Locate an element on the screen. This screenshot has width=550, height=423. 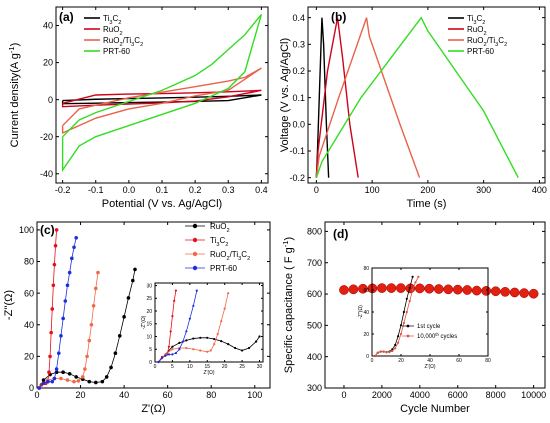
x-tick-label: 0 is located at coordinates (343, 395).